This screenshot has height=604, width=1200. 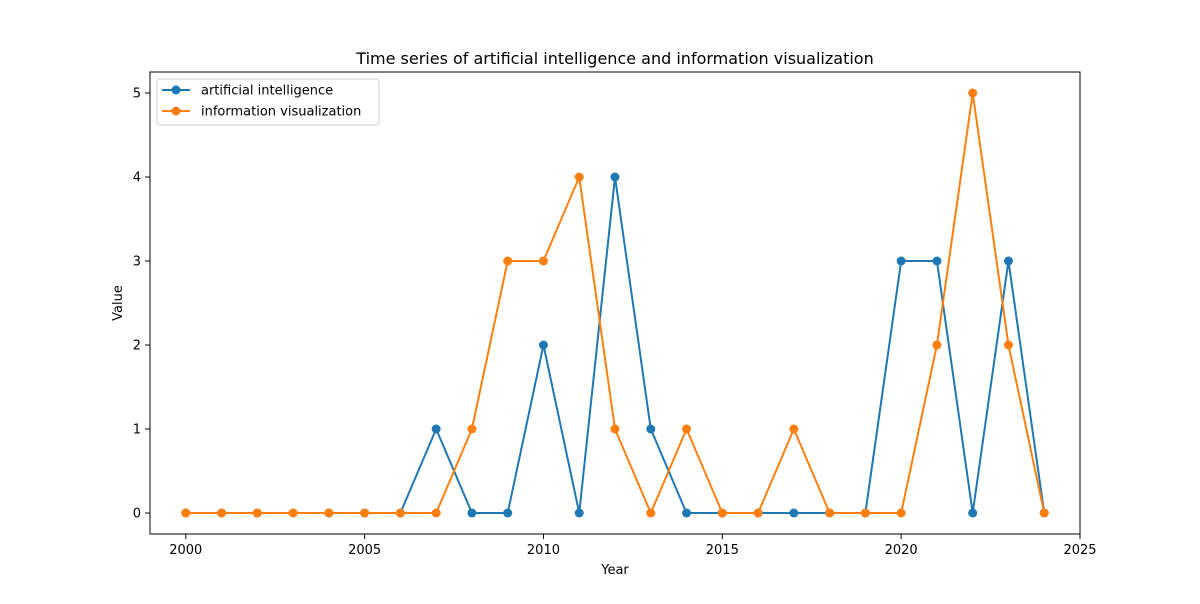 I want to click on legend-label-1: artificial intelligence, so click(x=267, y=91).